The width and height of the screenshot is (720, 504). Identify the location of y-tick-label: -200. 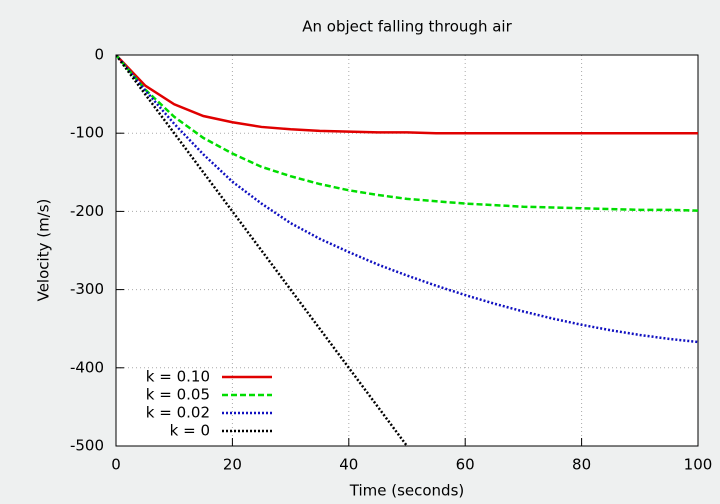
(87, 211).